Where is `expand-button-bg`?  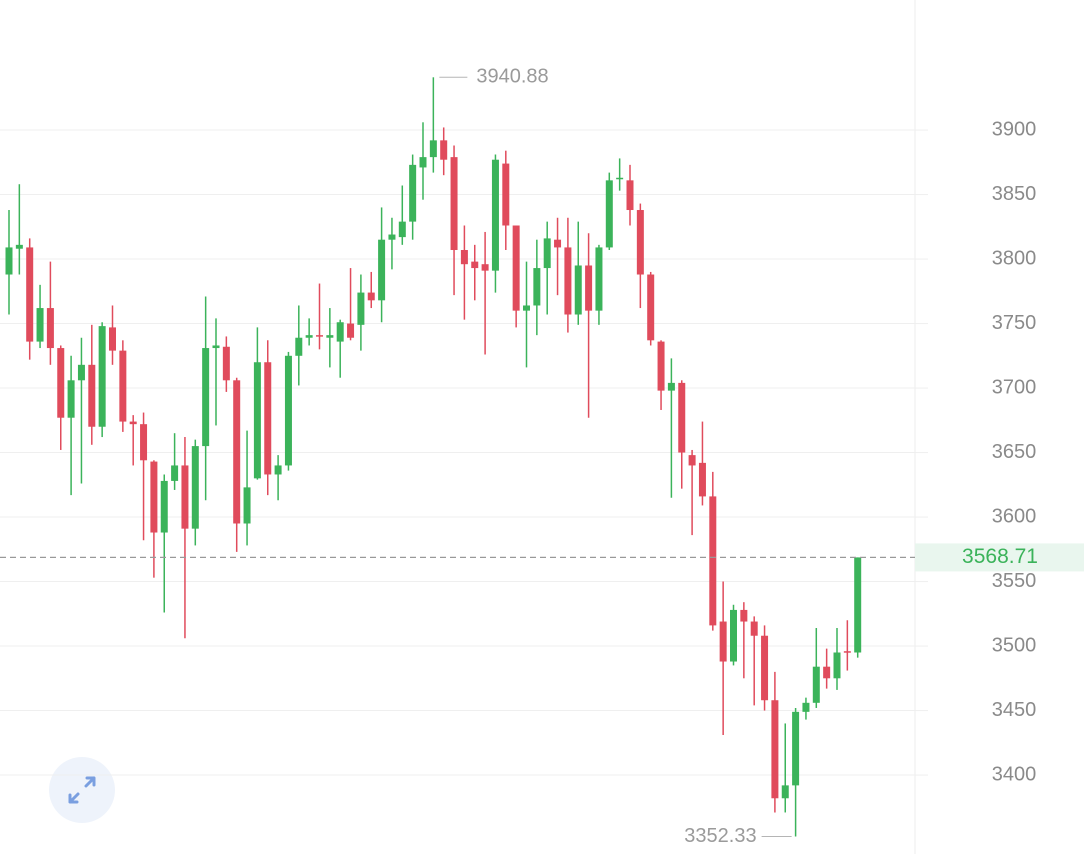
expand-button-bg is located at coordinates (82, 790).